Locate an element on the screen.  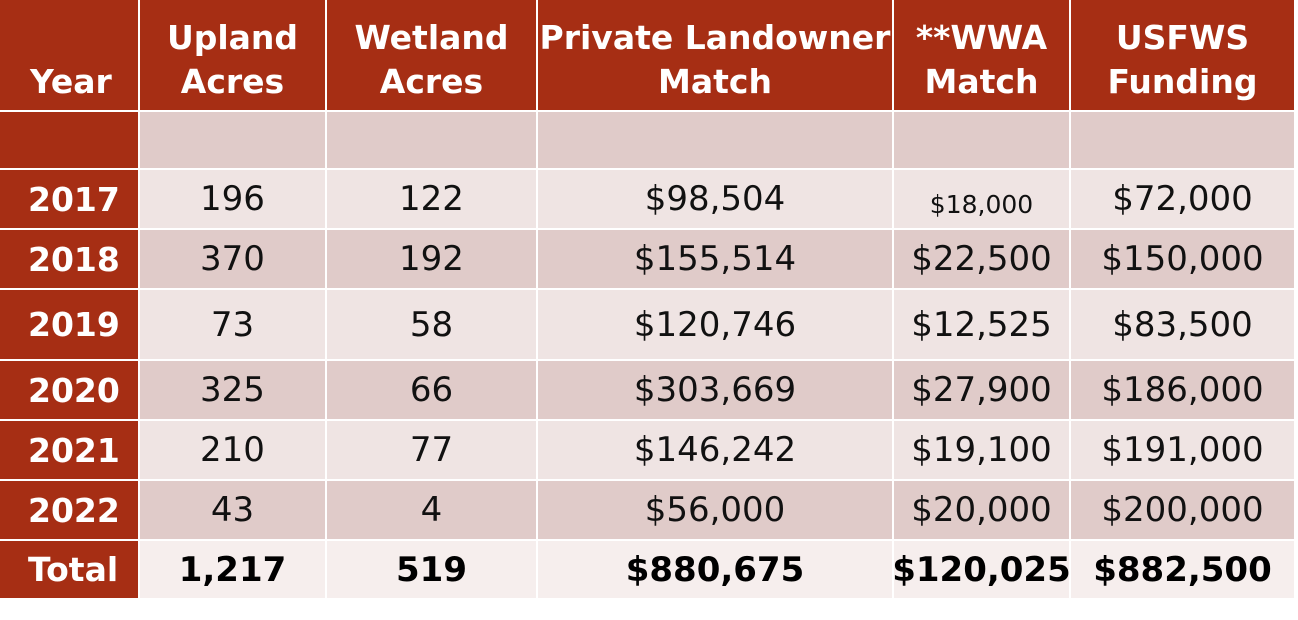
wwa-match-cell: $20,000 is located at coordinates (982, 511).